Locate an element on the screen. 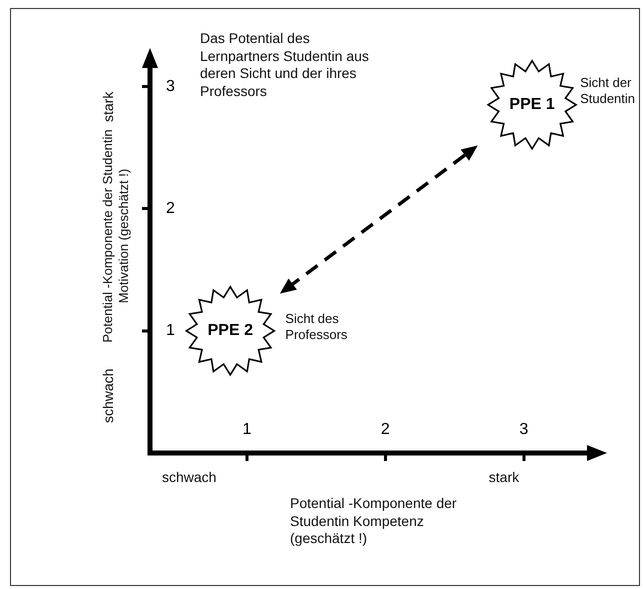 This screenshot has height=589, width=643. y-tick-label: 3 is located at coordinates (170, 86).